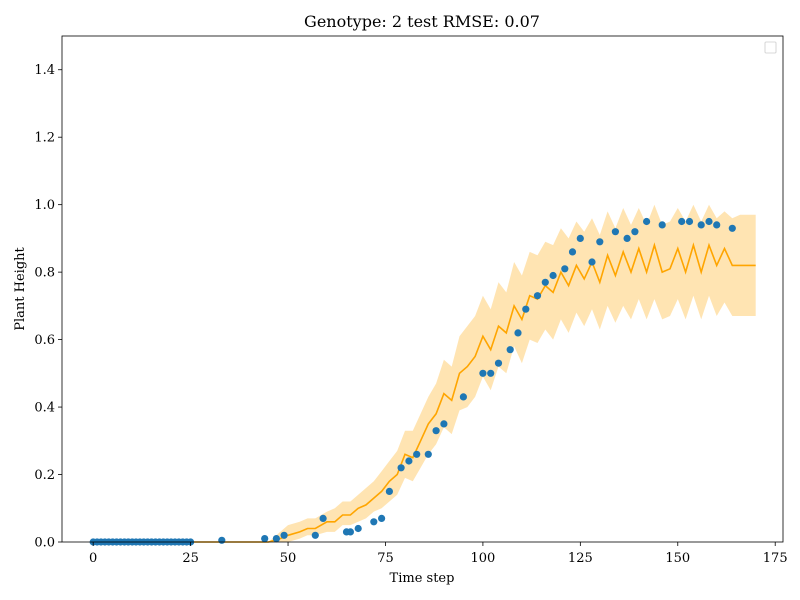 This screenshot has width=800, height=600. Describe the element at coordinates (677, 558) in the screenshot. I see `x-tick-label: 150` at that location.